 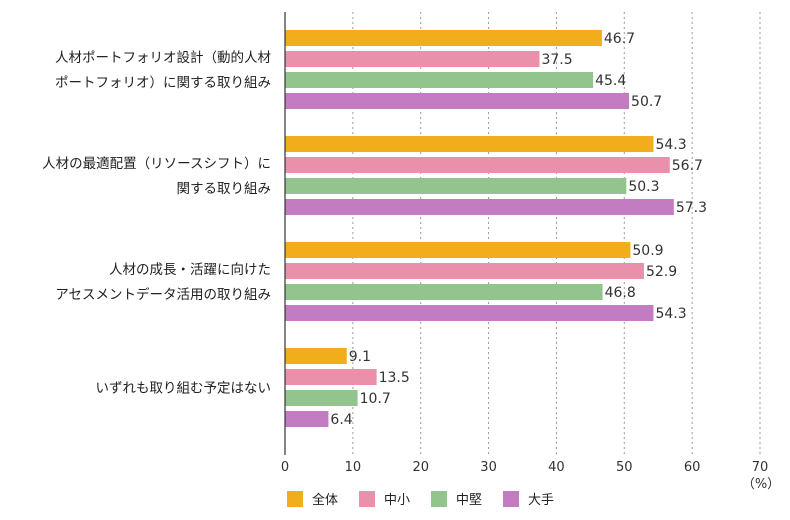 What do you see at coordinates (163, 83) in the screenshot?
I see `category-label: ポートフォリオ）に関する取り組み` at bounding box center [163, 83].